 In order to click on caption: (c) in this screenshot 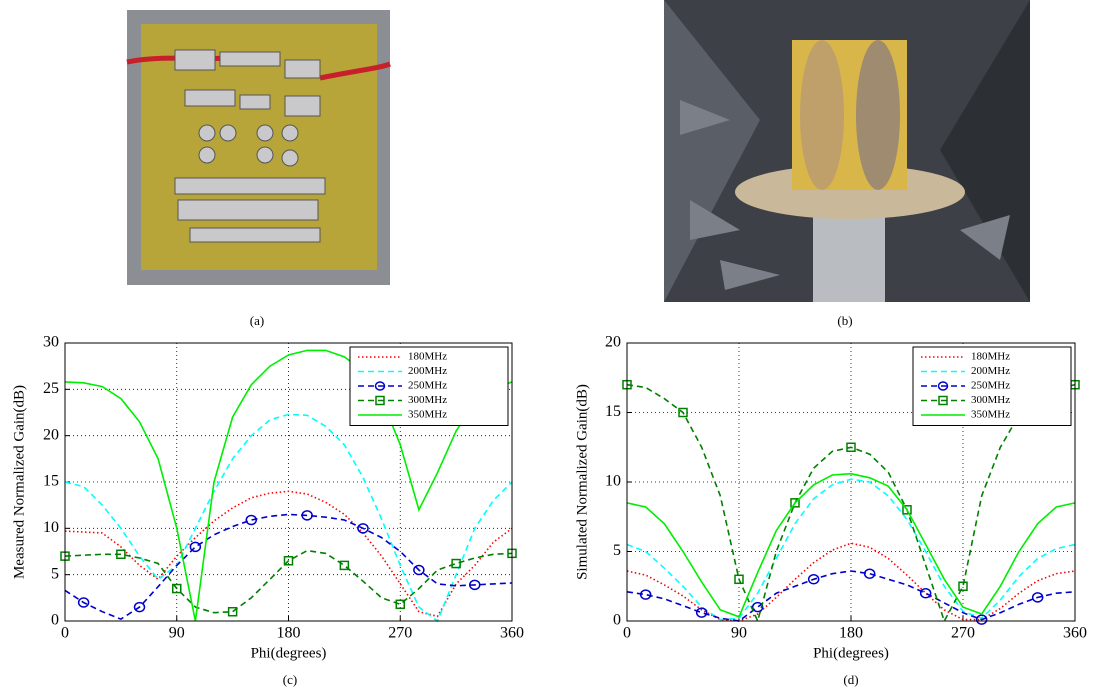, I will do `click(290, 679)`.